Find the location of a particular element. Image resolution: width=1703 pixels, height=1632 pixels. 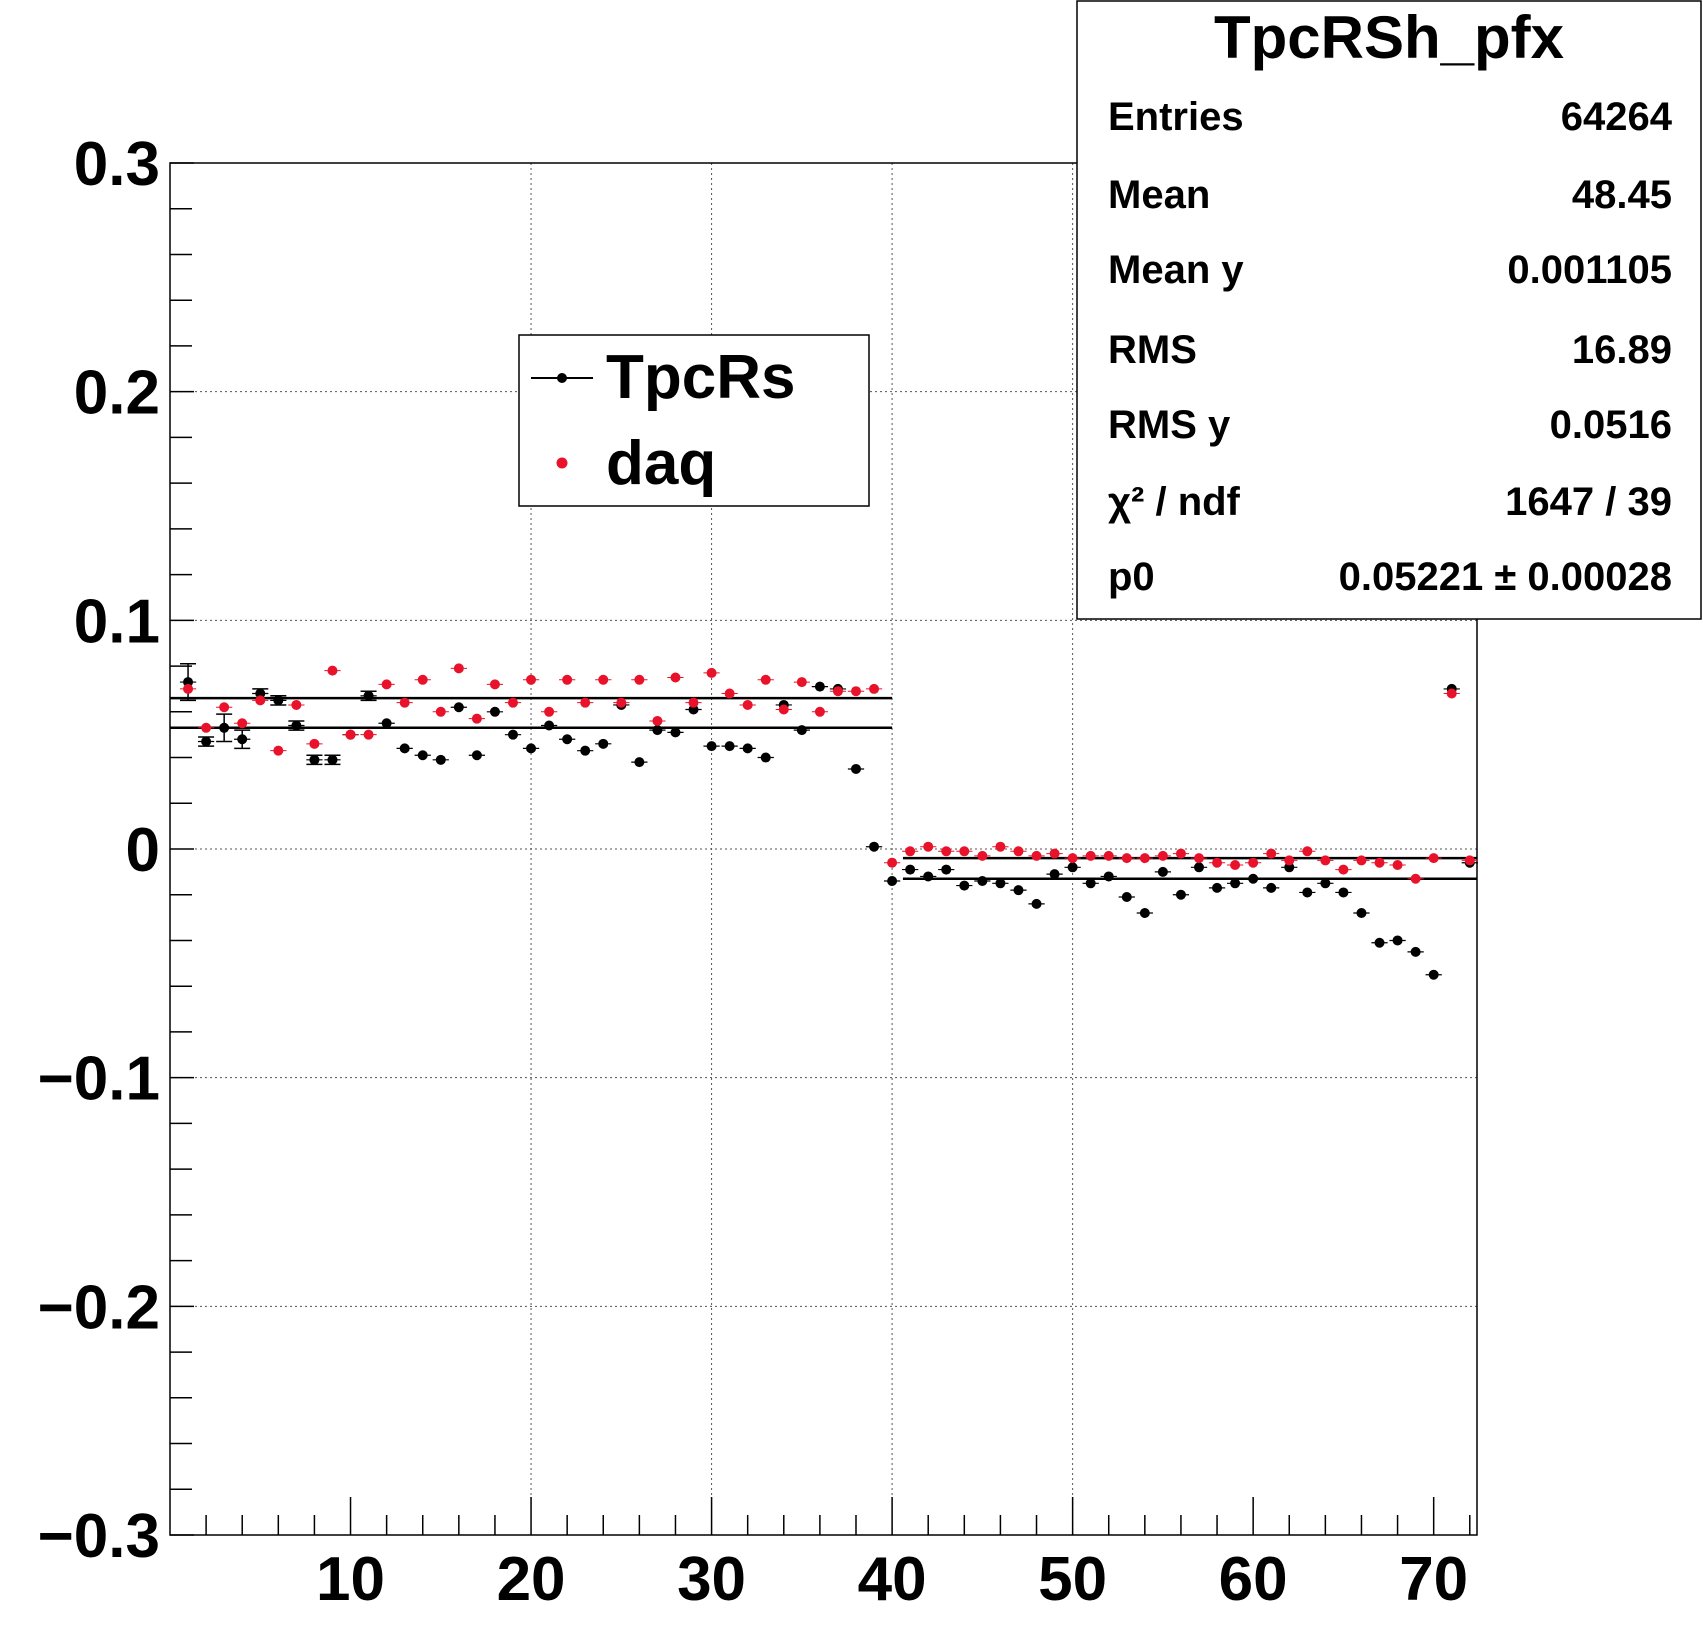

x-tick-label: 10 is located at coordinates (350, 1579).